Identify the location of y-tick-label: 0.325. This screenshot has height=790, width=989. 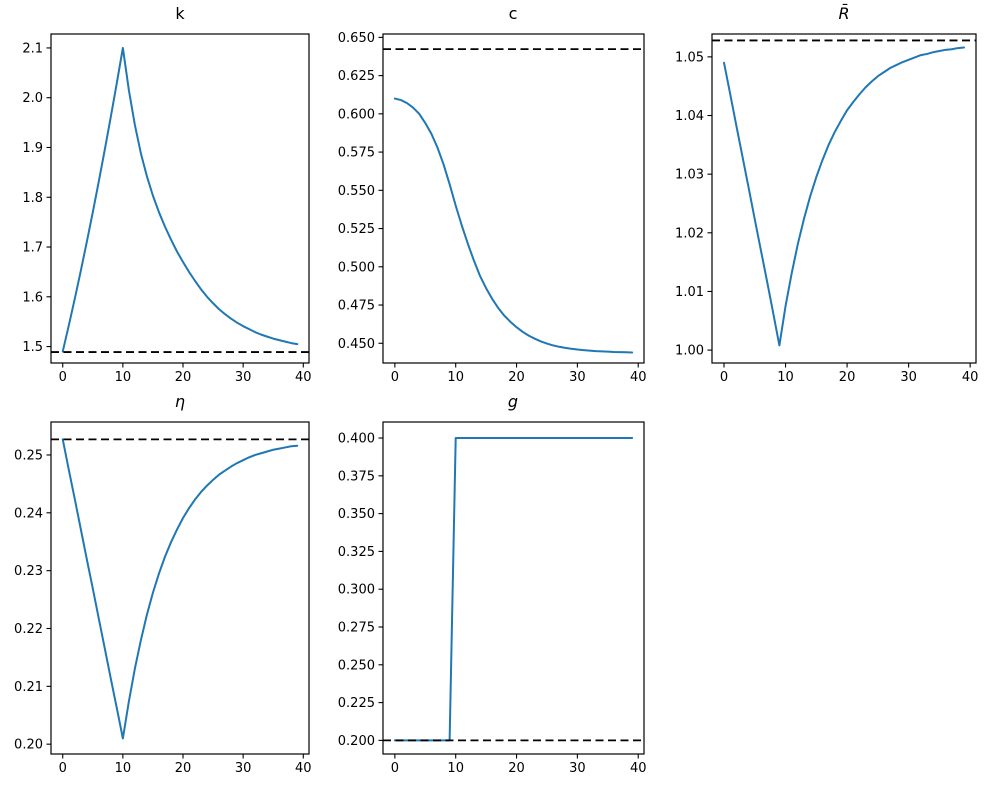
(356, 552).